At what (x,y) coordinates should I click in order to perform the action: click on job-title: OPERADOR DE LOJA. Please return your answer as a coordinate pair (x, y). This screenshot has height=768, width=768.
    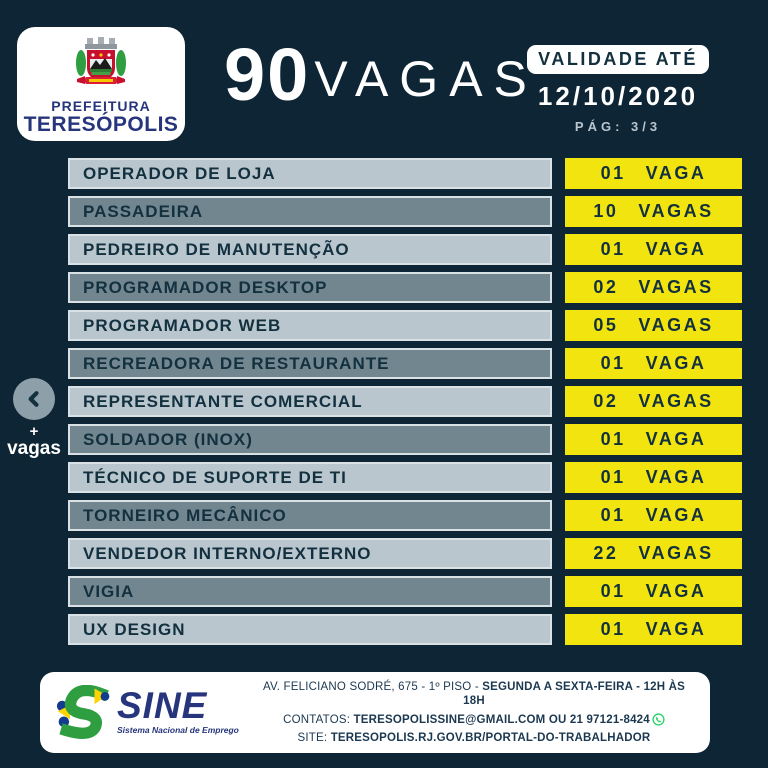
    Looking at the image, I should click on (179, 173).